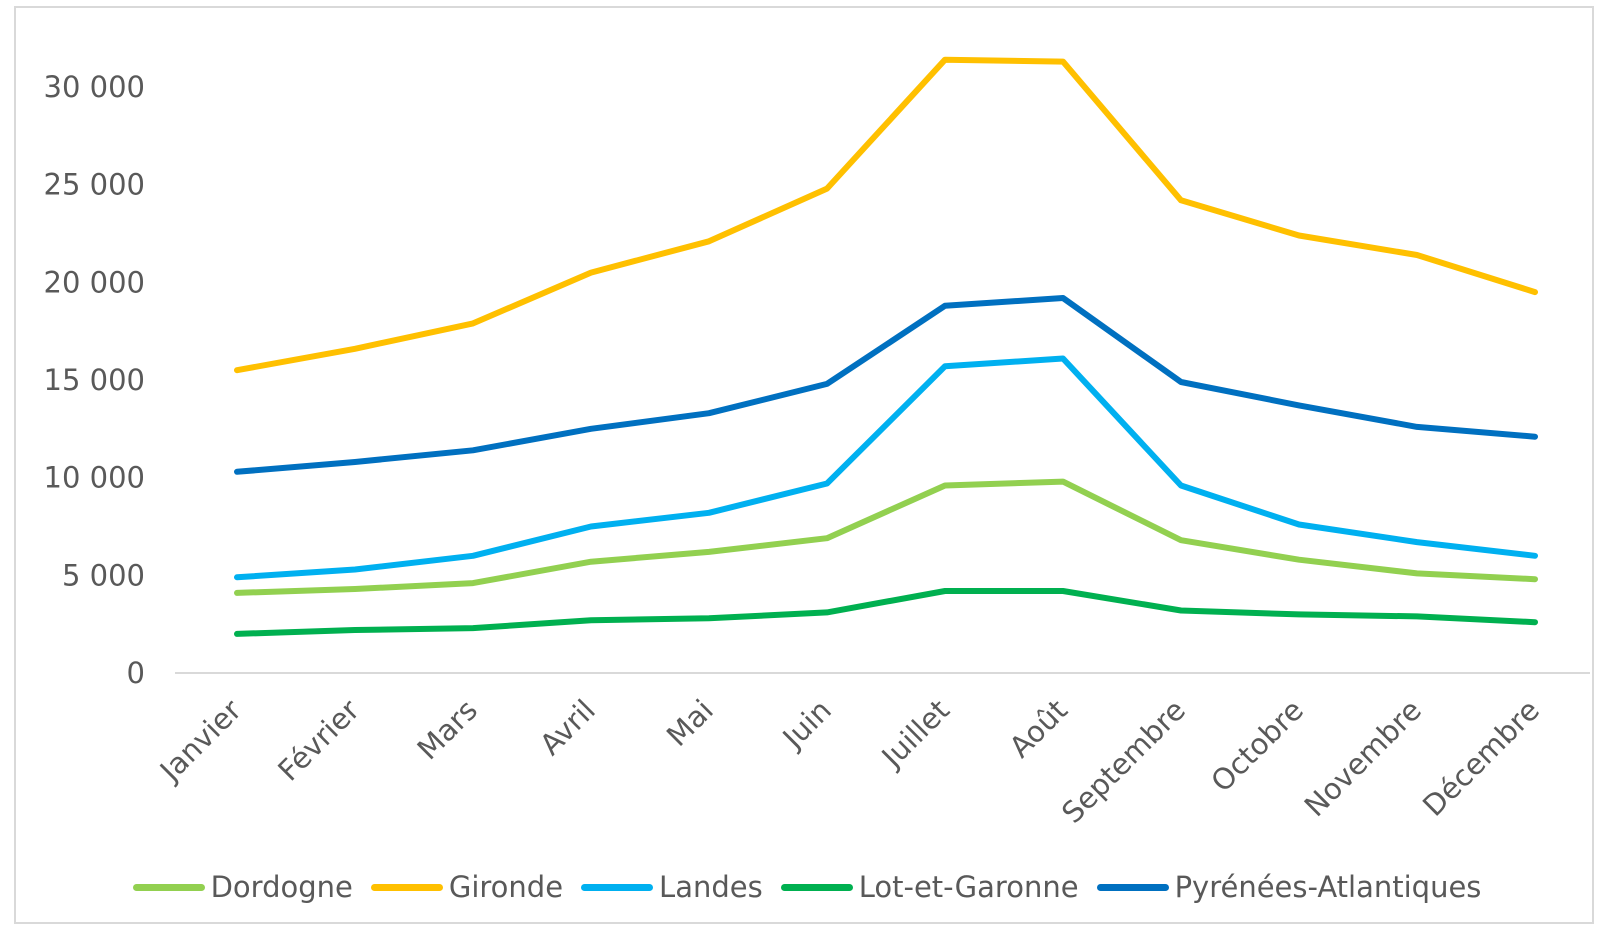  Describe the element at coordinates (103, 575) in the screenshot. I see `y-tick-label: 5 000` at that location.